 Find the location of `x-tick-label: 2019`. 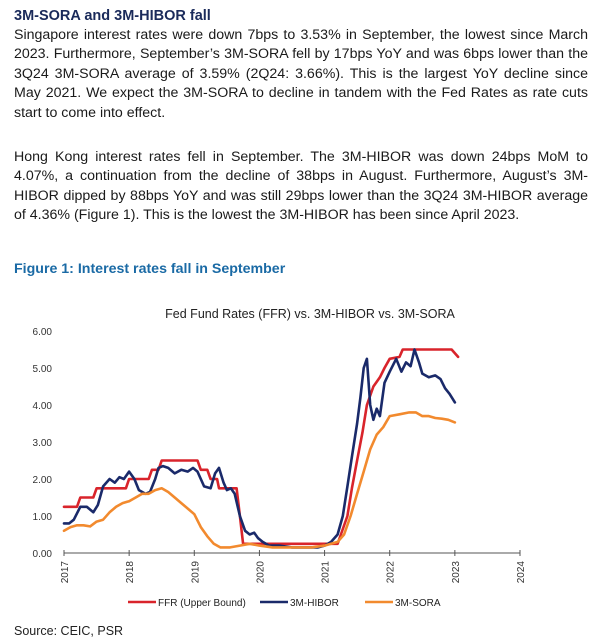

x-tick-label: 2019 is located at coordinates (195, 572).